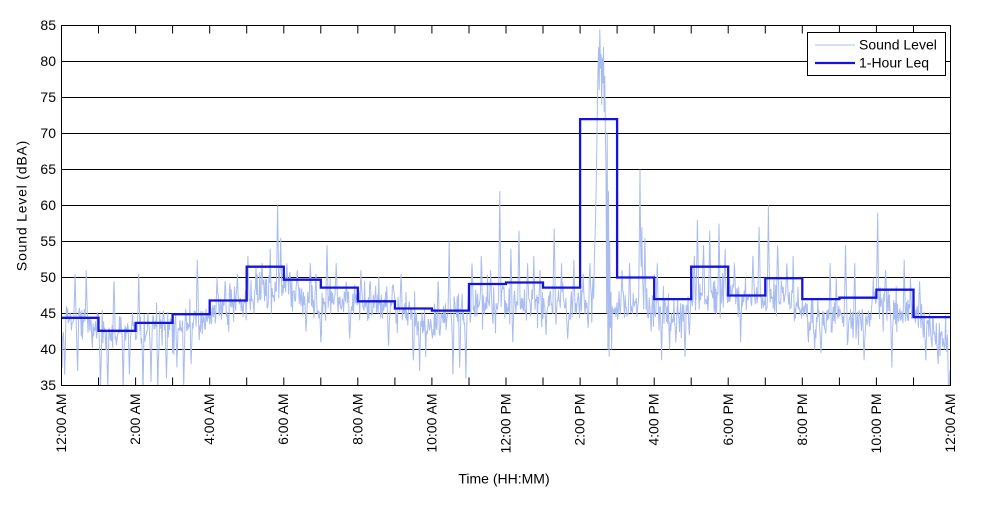  I want to click on svg-text: 2:00 AM, so click(135, 419).